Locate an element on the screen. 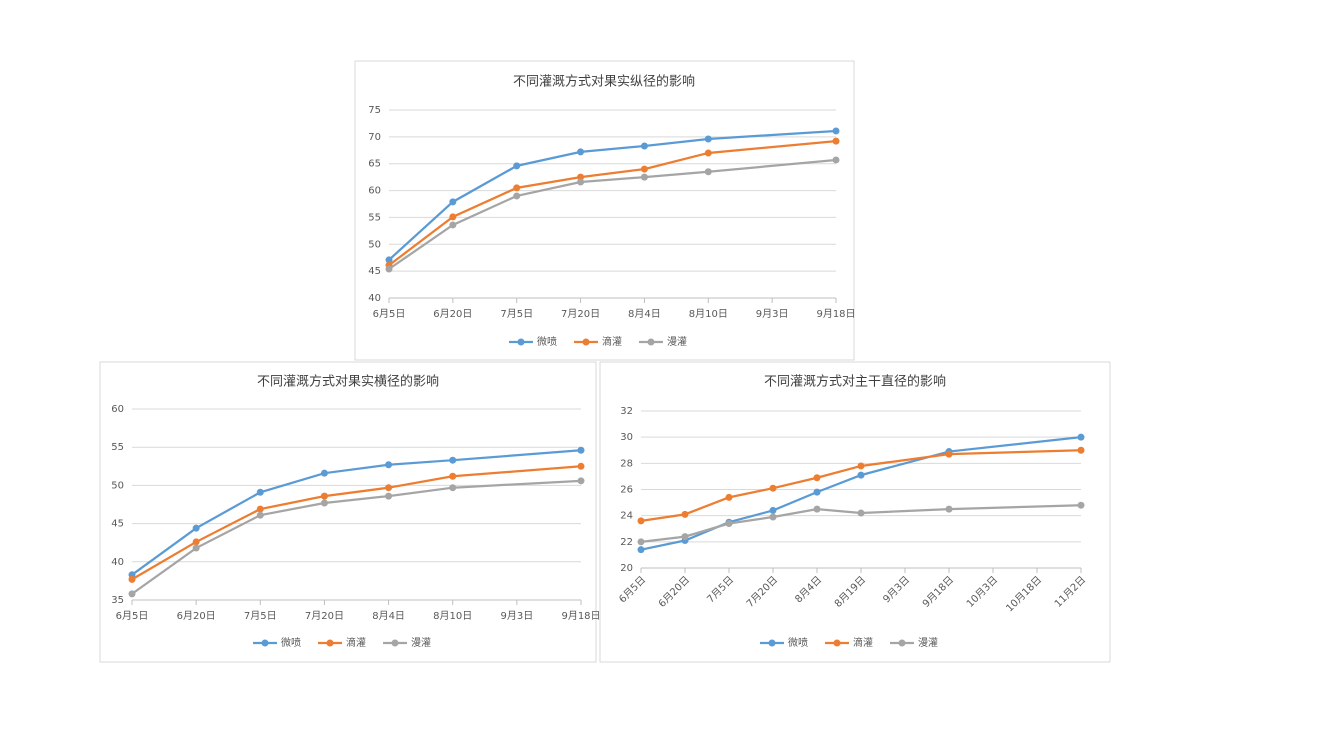 The width and height of the screenshot is (1333, 750). y-tick-label: 28 is located at coordinates (626, 463).